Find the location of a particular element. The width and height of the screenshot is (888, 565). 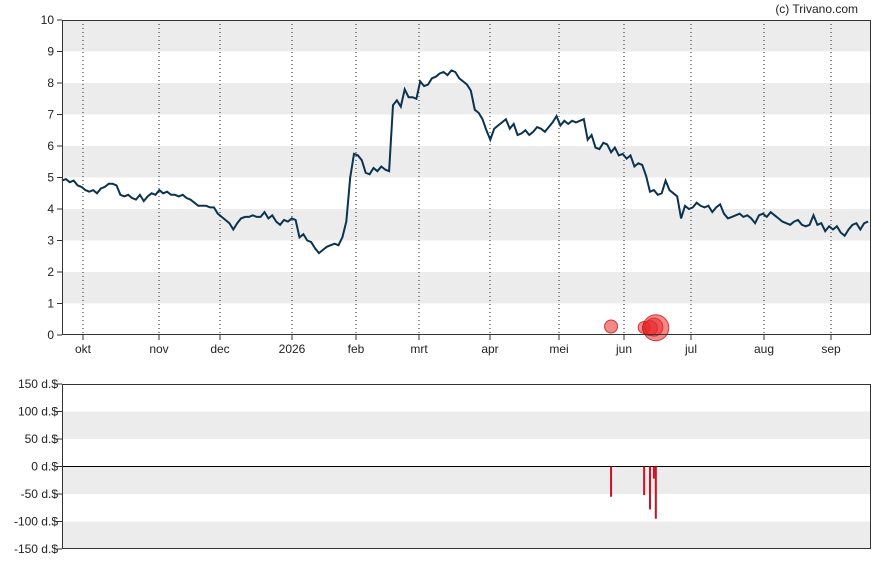

credit-label: (c) Trivano.com is located at coordinates (816, 9).